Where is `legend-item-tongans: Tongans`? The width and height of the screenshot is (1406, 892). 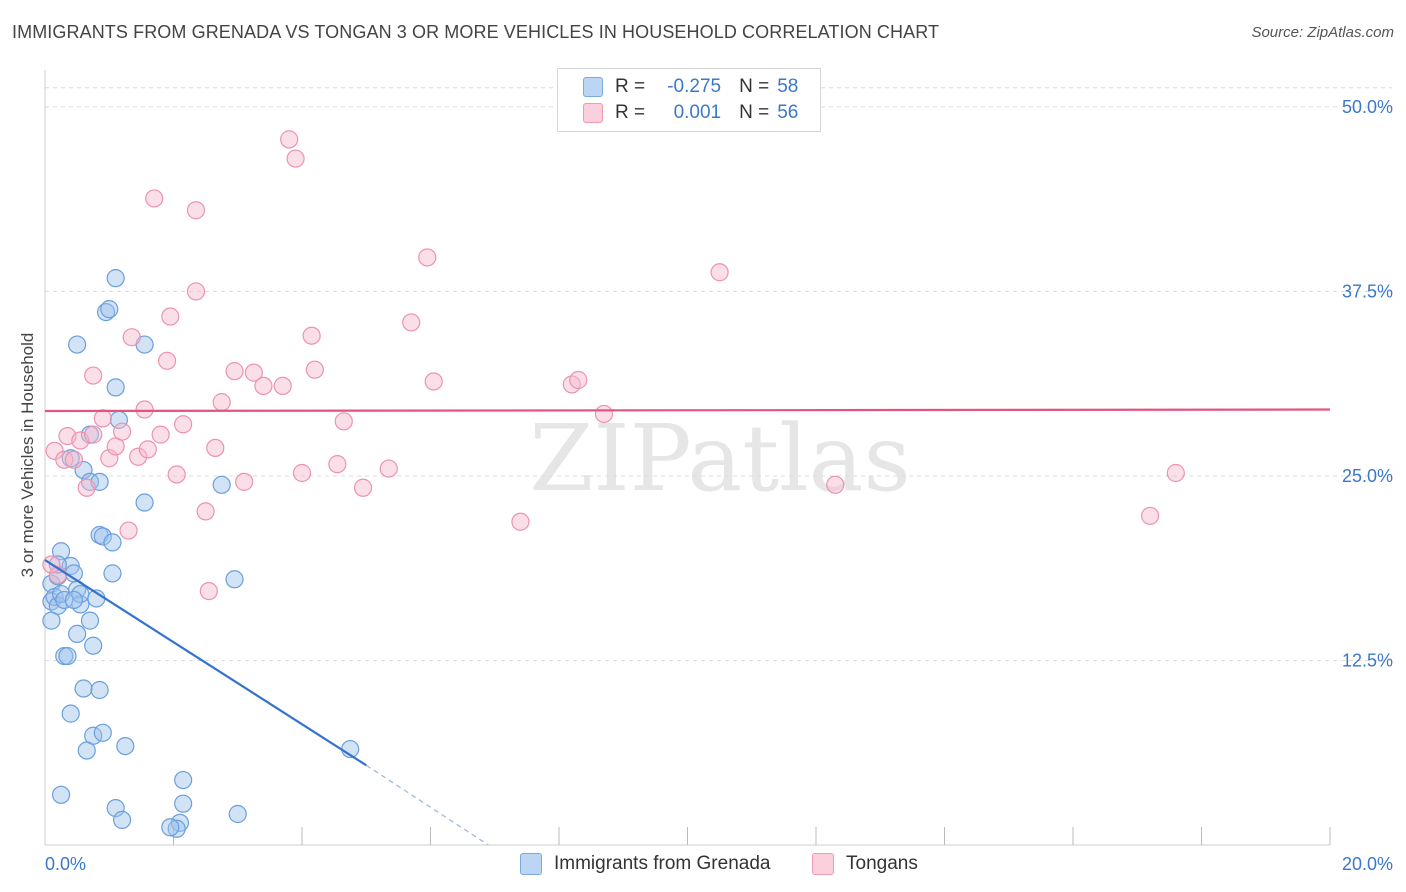 legend-item-tongans: Tongans is located at coordinates (865, 864).